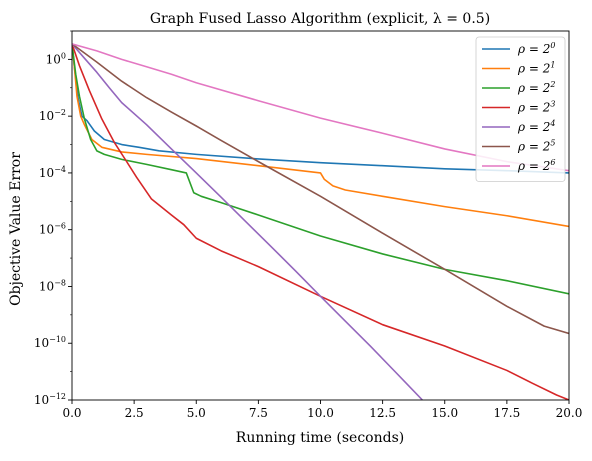 This screenshot has height=461, width=592. Describe the element at coordinates (258, 413) in the screenshot. I see `x-tick-label: 7.5` at that location.